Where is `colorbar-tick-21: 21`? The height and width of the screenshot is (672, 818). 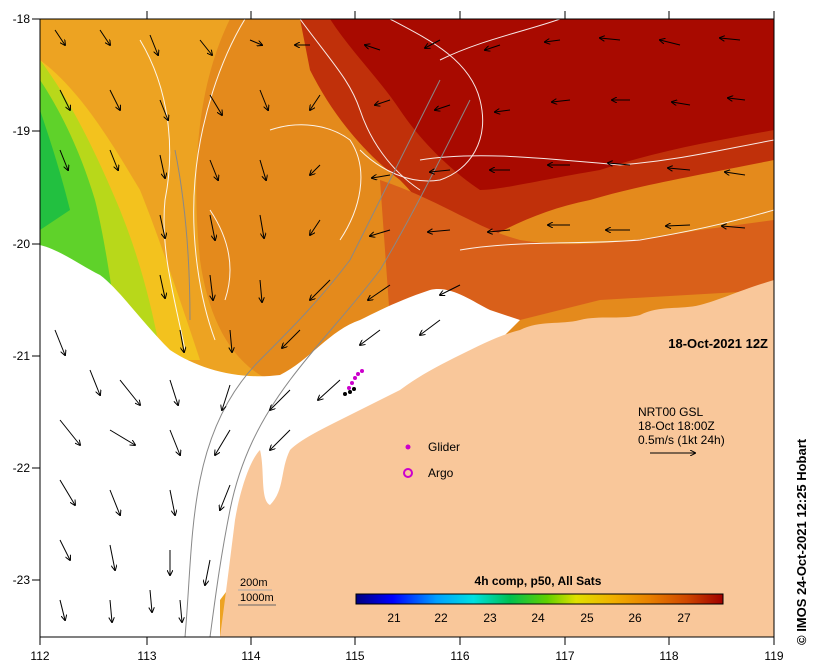
colorbar-tick-21: 21 is located at coordinates (394, 618).